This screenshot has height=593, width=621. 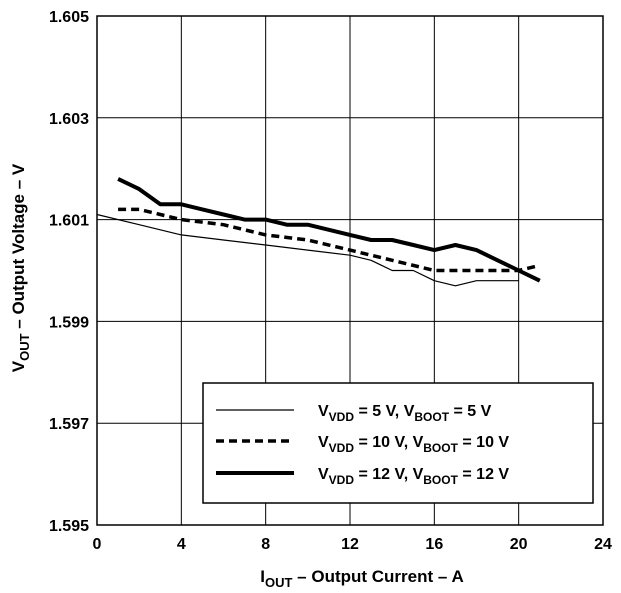 I want to click on x-tick-label: 24, so click(x=603, y=544).